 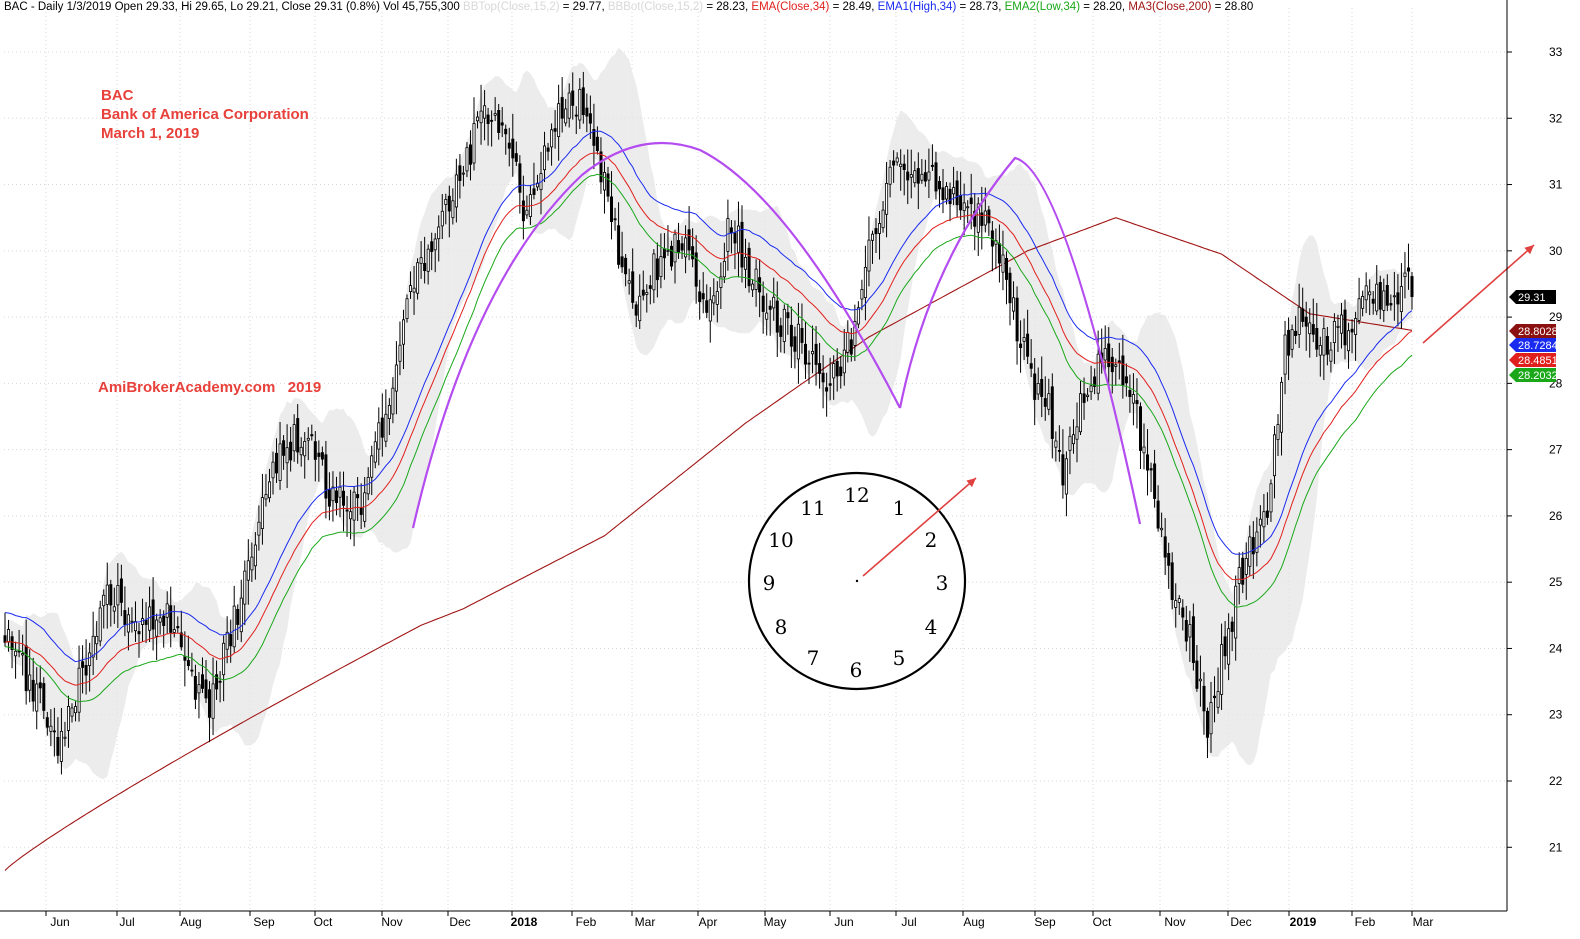 I want to click on price-tag-label: 28.7284, so click(x=1538, y=346).